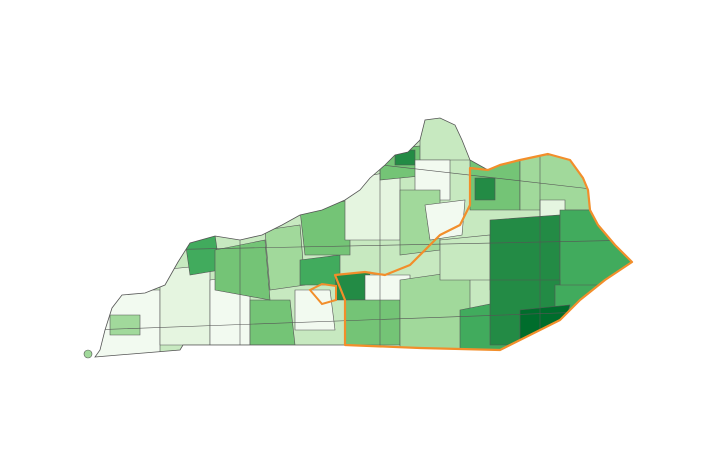  Describe the element at coordinates (322, 294) in the screenshot. I see `region-outline` at that location.